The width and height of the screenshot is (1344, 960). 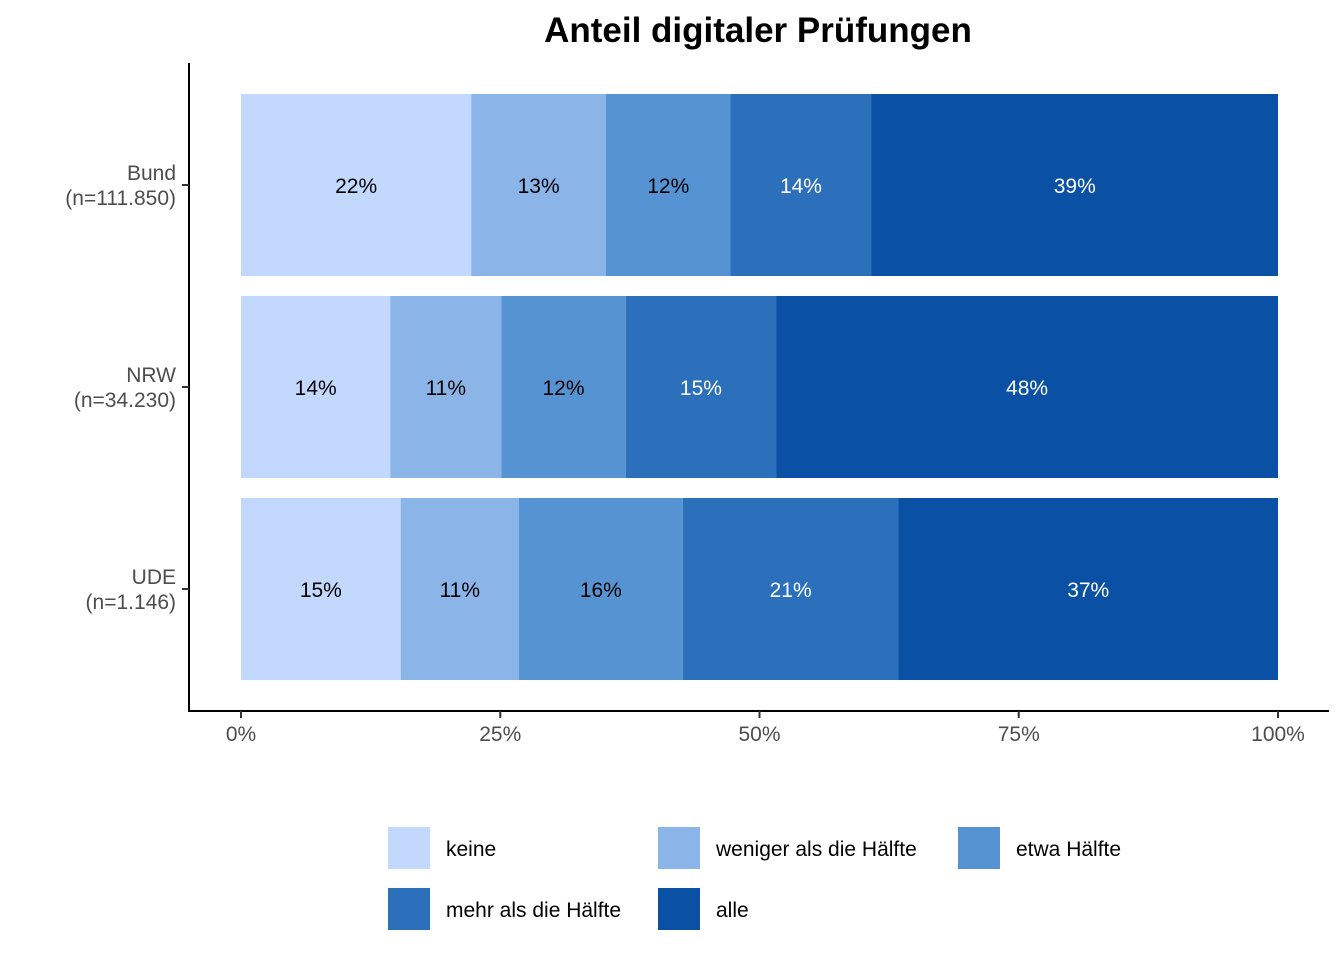 What do you see at coordinates (1068, 849) in the screenshot?
I see `legend-label-etwa-haelfte: etwa Hälfte` at bounding box center [1068, 849].